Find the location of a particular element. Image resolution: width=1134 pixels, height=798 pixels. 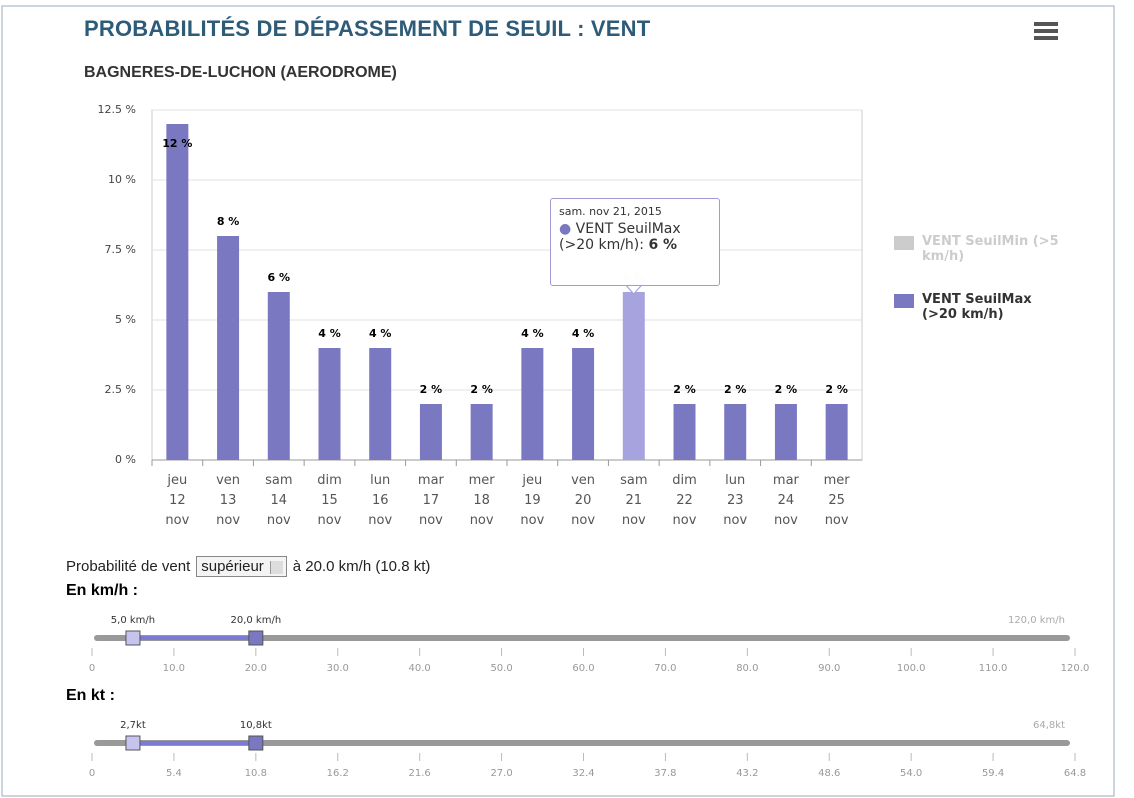

slider-tick-label: 37.8 is located at coordinates (665, 773).